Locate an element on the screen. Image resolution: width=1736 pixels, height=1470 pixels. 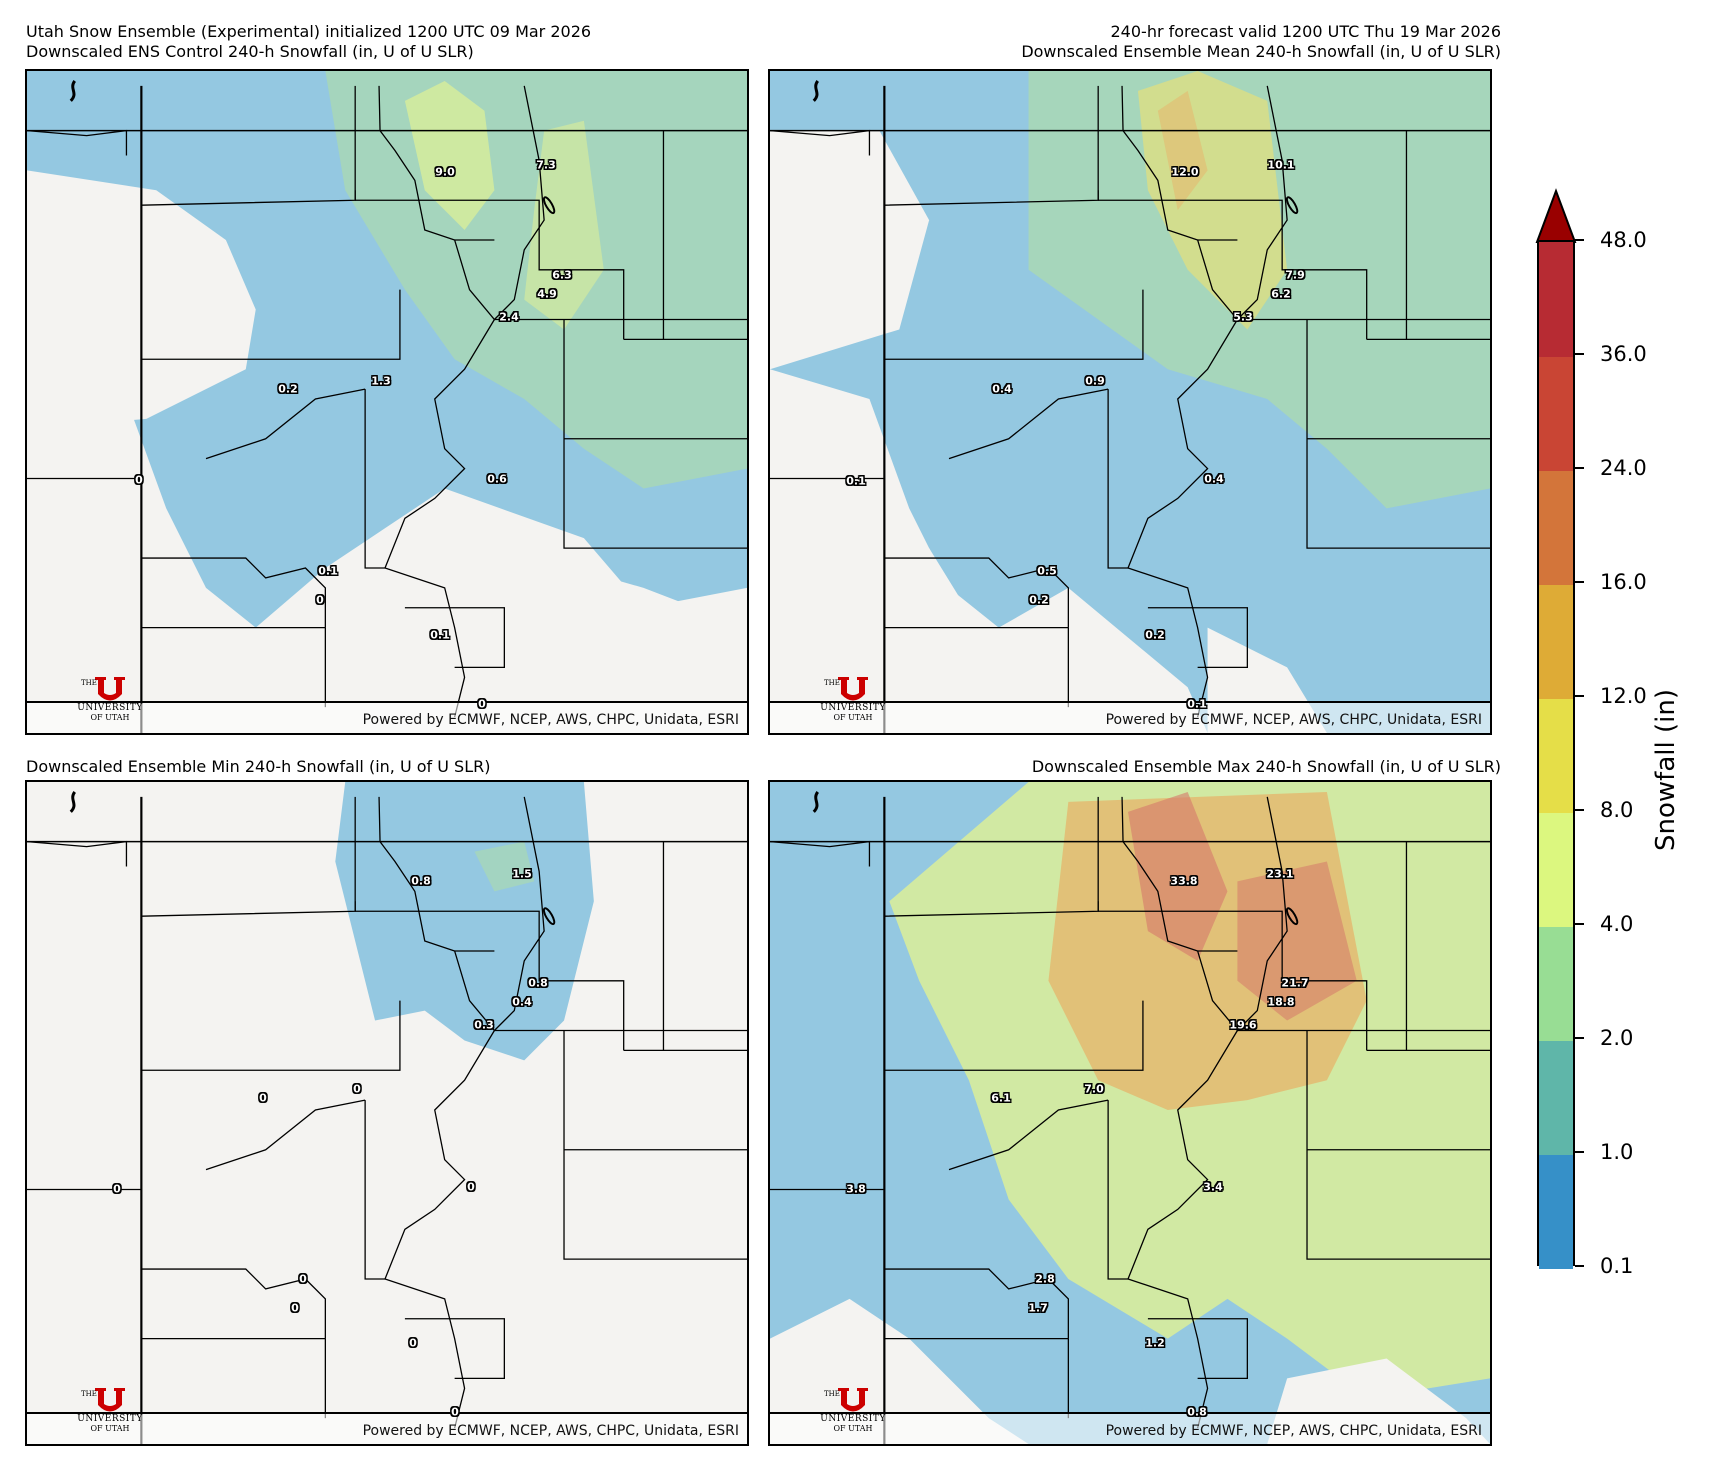
snowfall-point-label: 4.9 is located at coordinates (547, 294).